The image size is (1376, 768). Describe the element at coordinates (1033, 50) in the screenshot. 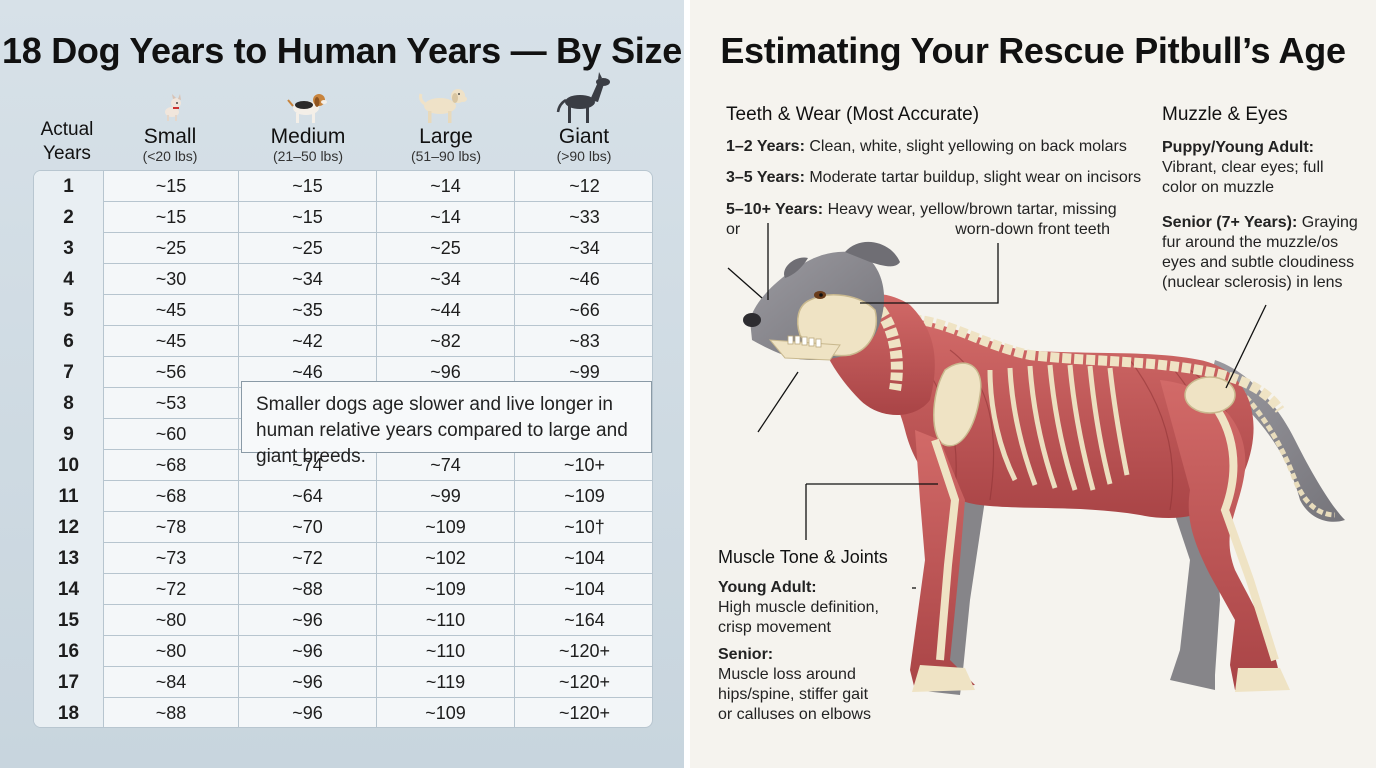

I see `estimation-title: Estimating Your Rescue Pitbull’s Age` at that location.